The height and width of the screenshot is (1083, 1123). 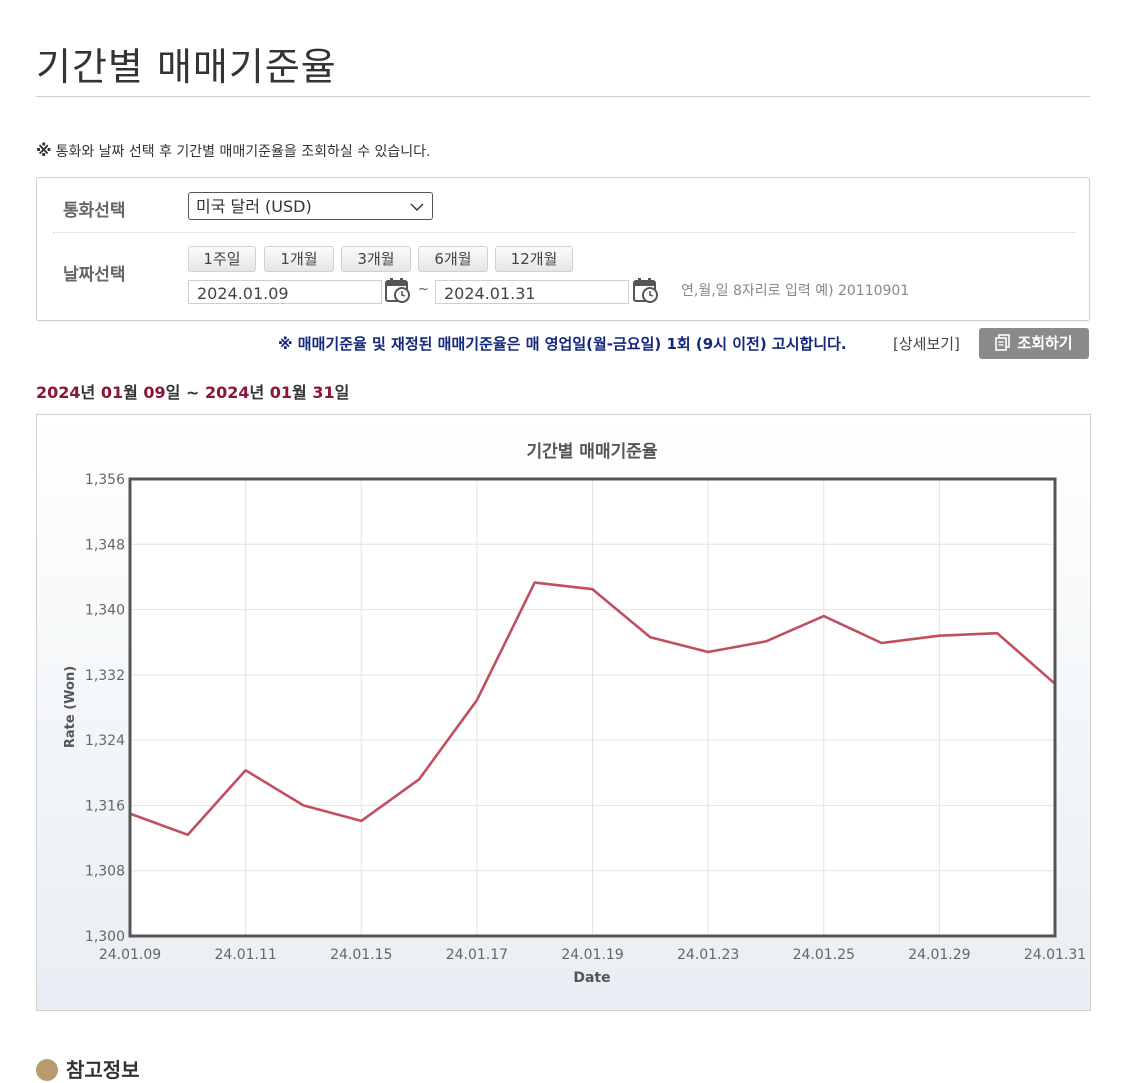 I want to click on day-unit: 일 ~, so click(x=185, y=392).